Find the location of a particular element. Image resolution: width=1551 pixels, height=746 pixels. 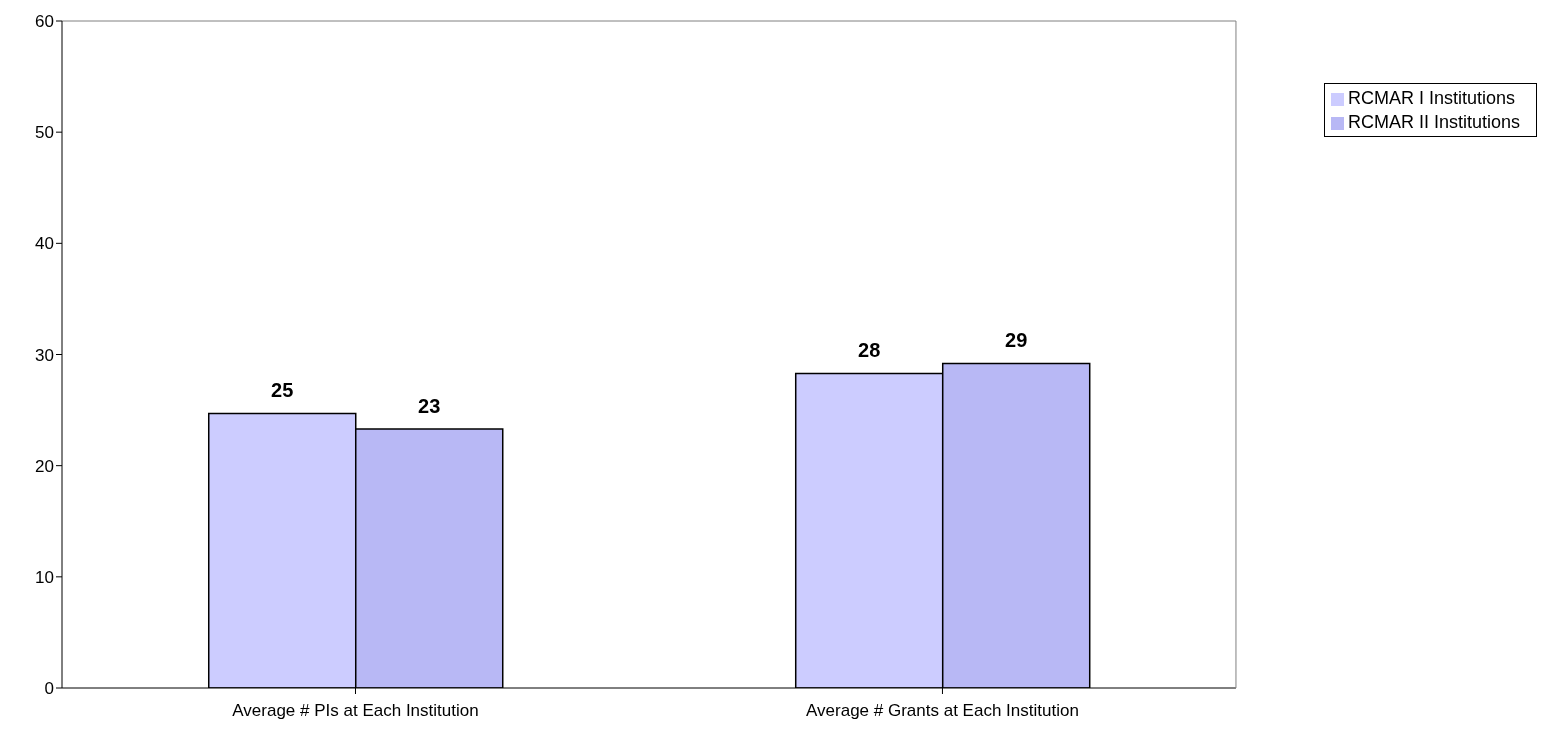

y-tick-label: 30 is located at coordinates (44, 355).